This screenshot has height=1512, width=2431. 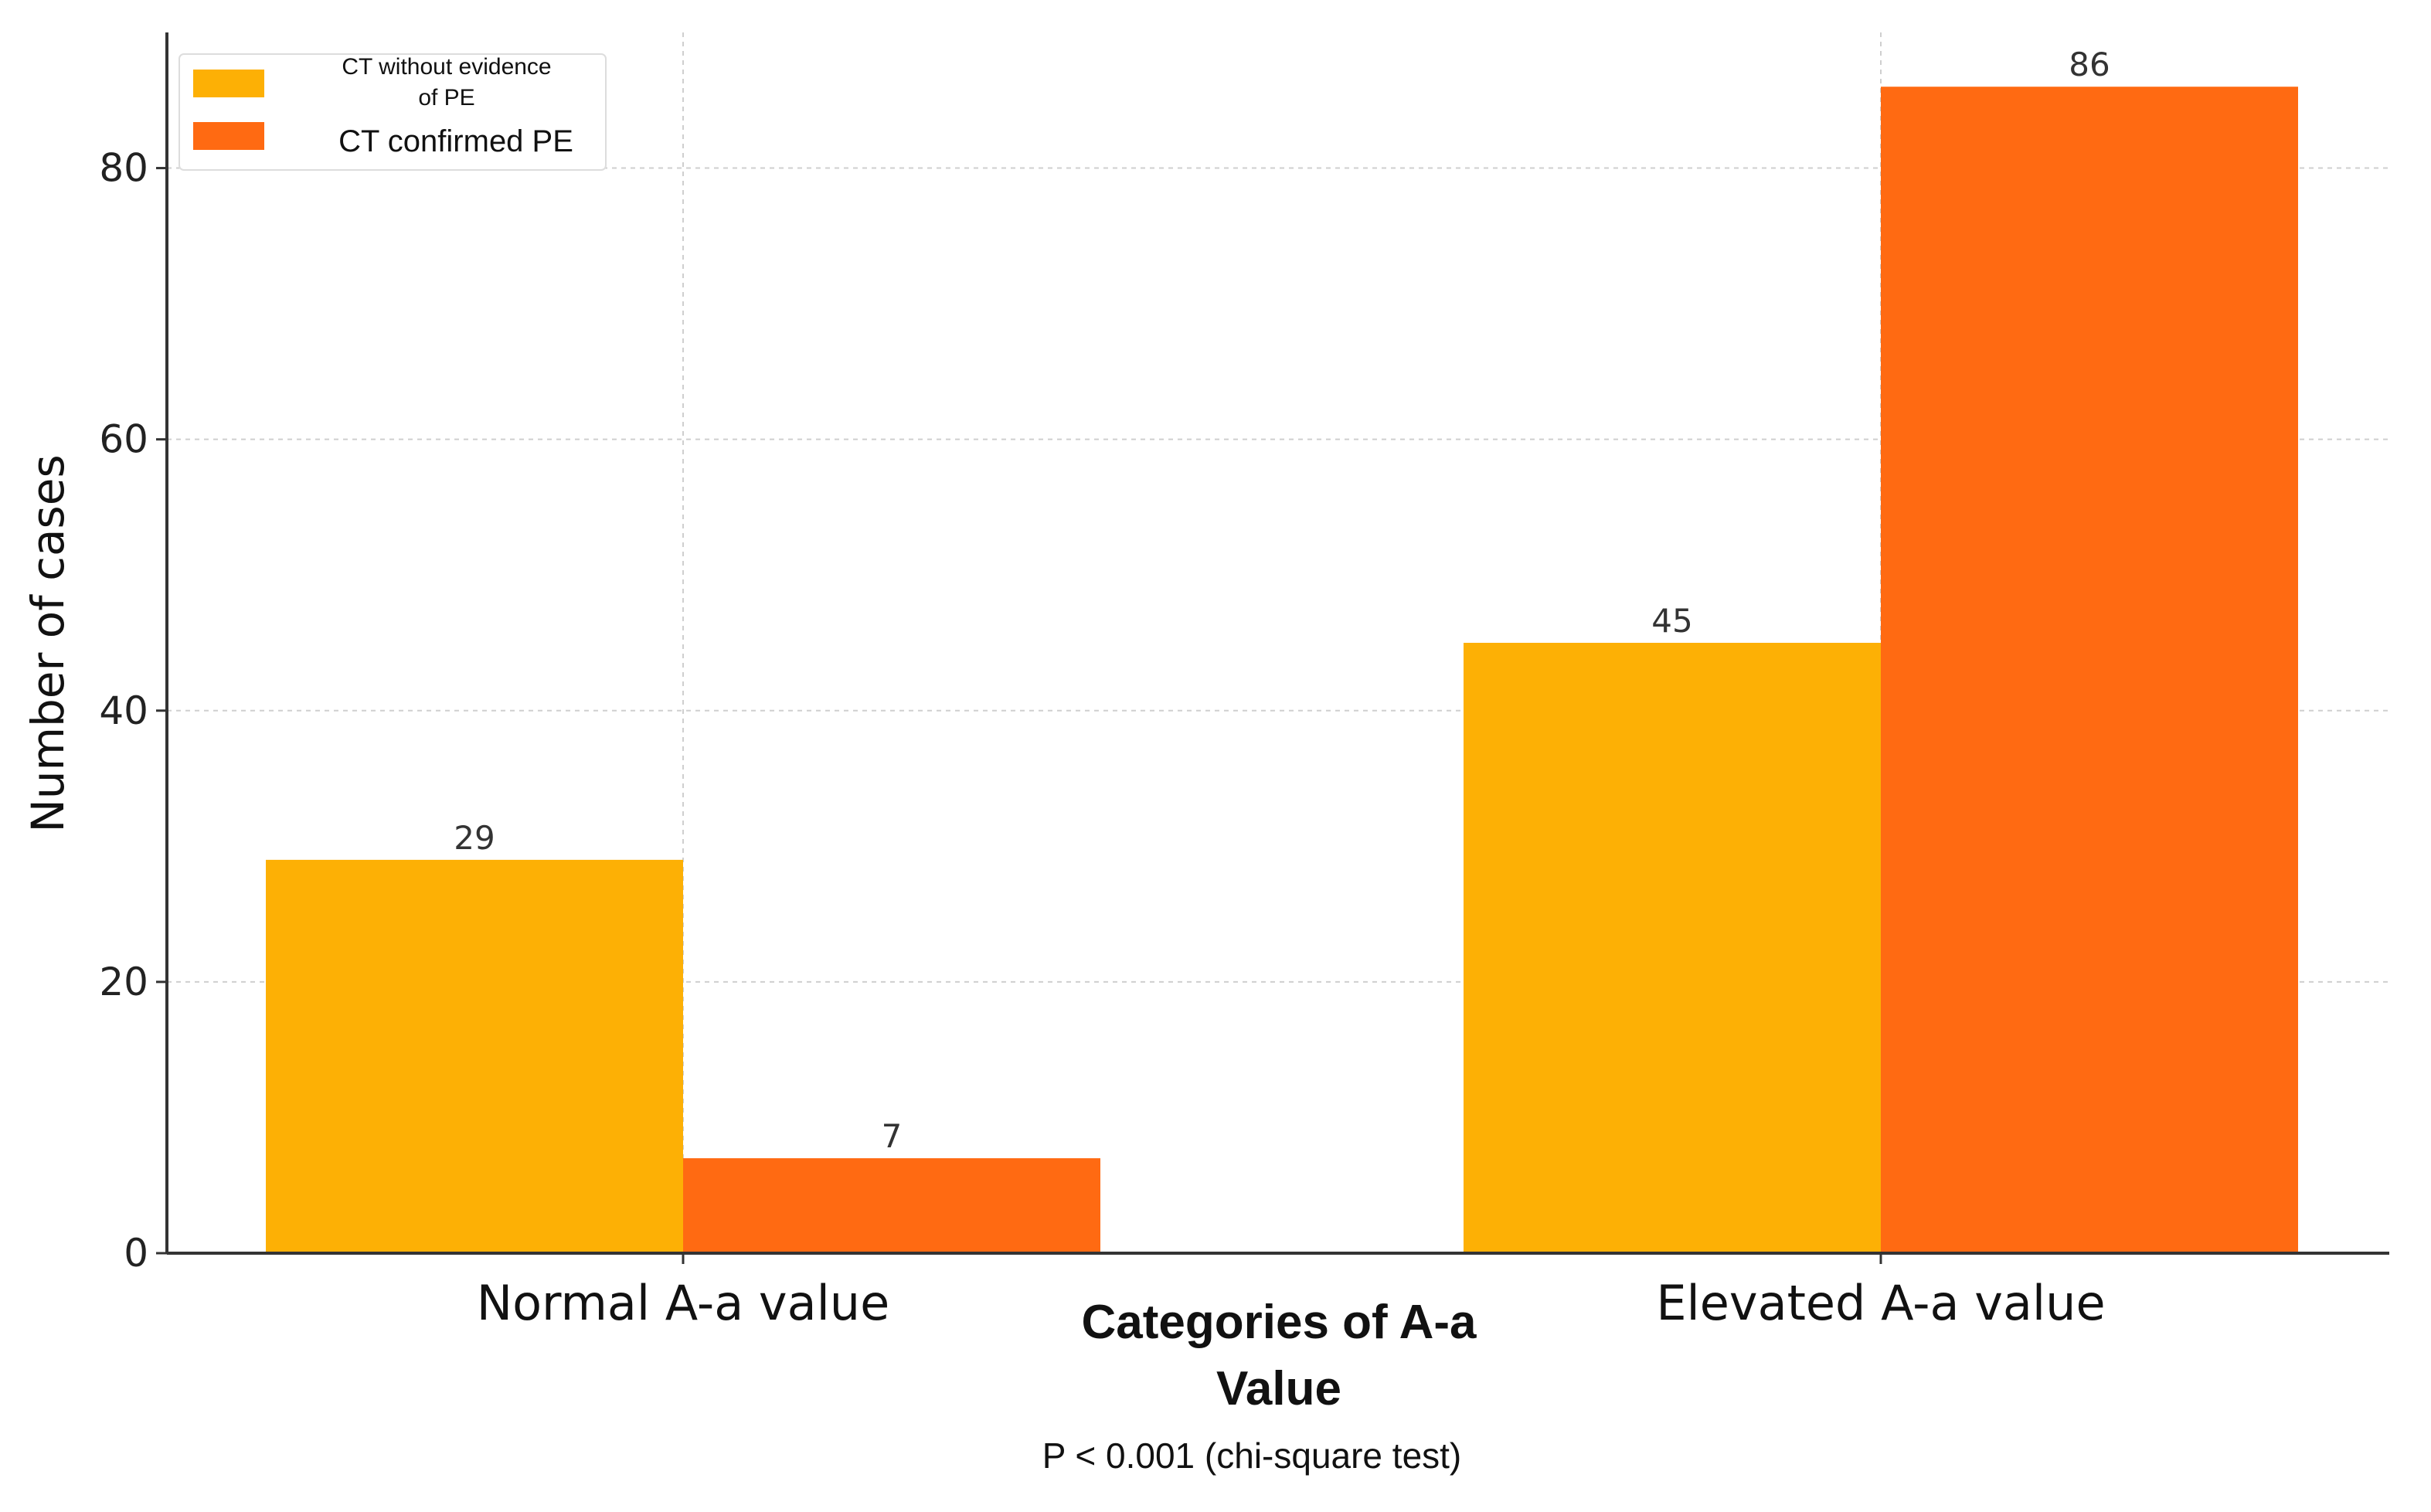 I want to click on x-tick-label: Elevated A-a value, so click(x=1880, y=1303).